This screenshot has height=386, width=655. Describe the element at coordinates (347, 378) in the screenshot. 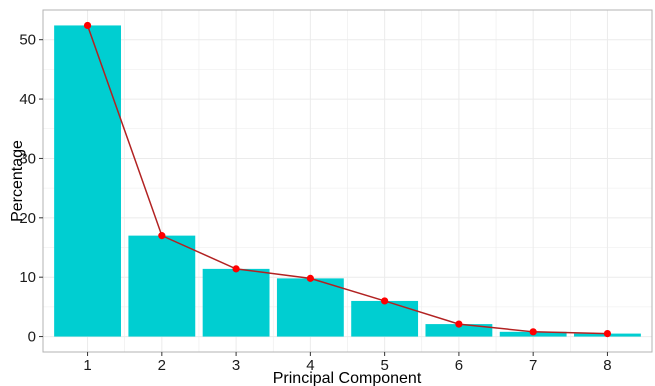

I see `x-axis-title: Principal Component` at that location.